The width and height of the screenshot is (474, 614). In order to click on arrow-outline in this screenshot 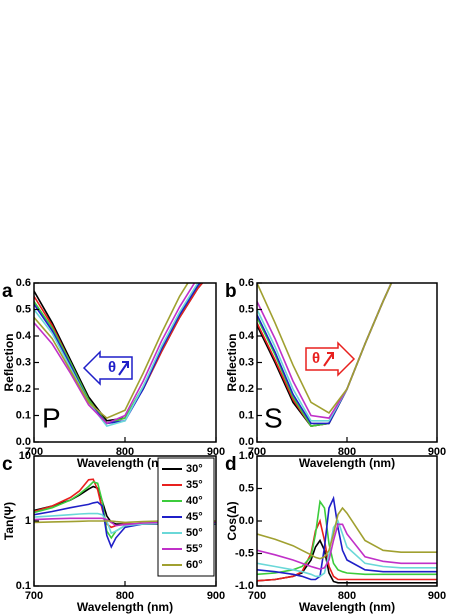, I will do `click(107, 368)`.